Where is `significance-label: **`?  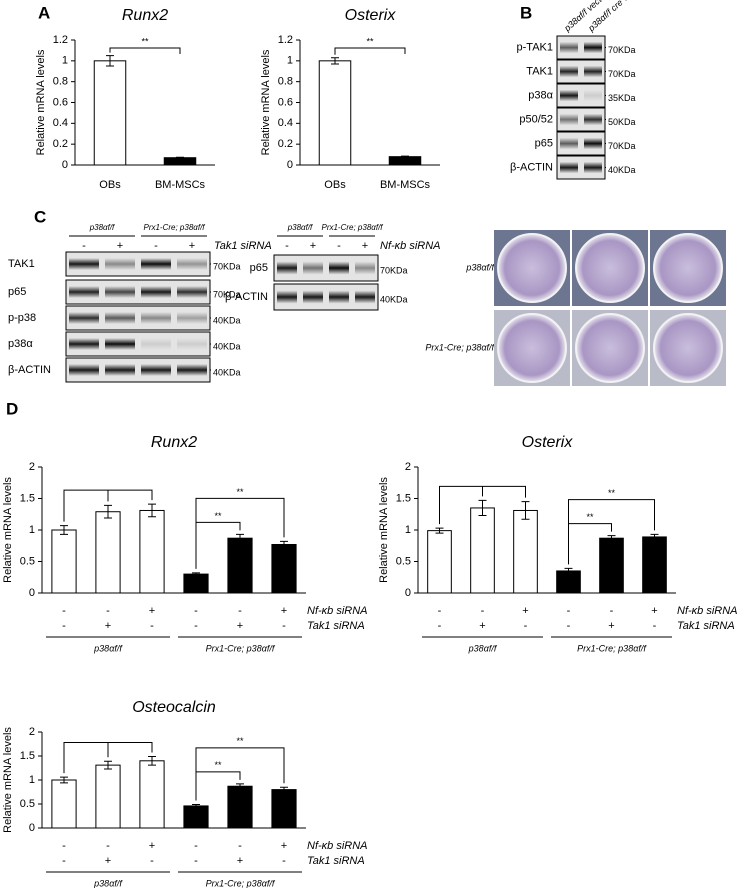 significance-label: ** is located at coordinates (370, 41).